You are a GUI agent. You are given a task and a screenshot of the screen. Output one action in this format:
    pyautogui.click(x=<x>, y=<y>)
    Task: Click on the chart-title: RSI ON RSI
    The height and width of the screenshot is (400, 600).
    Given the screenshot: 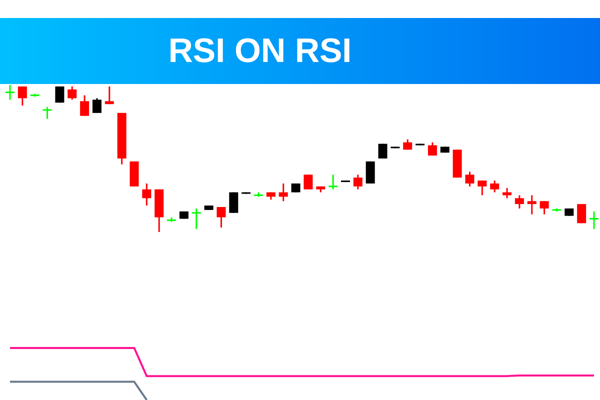 What is the action you would take?
    pyautogui.click(x=260, y=51)
    